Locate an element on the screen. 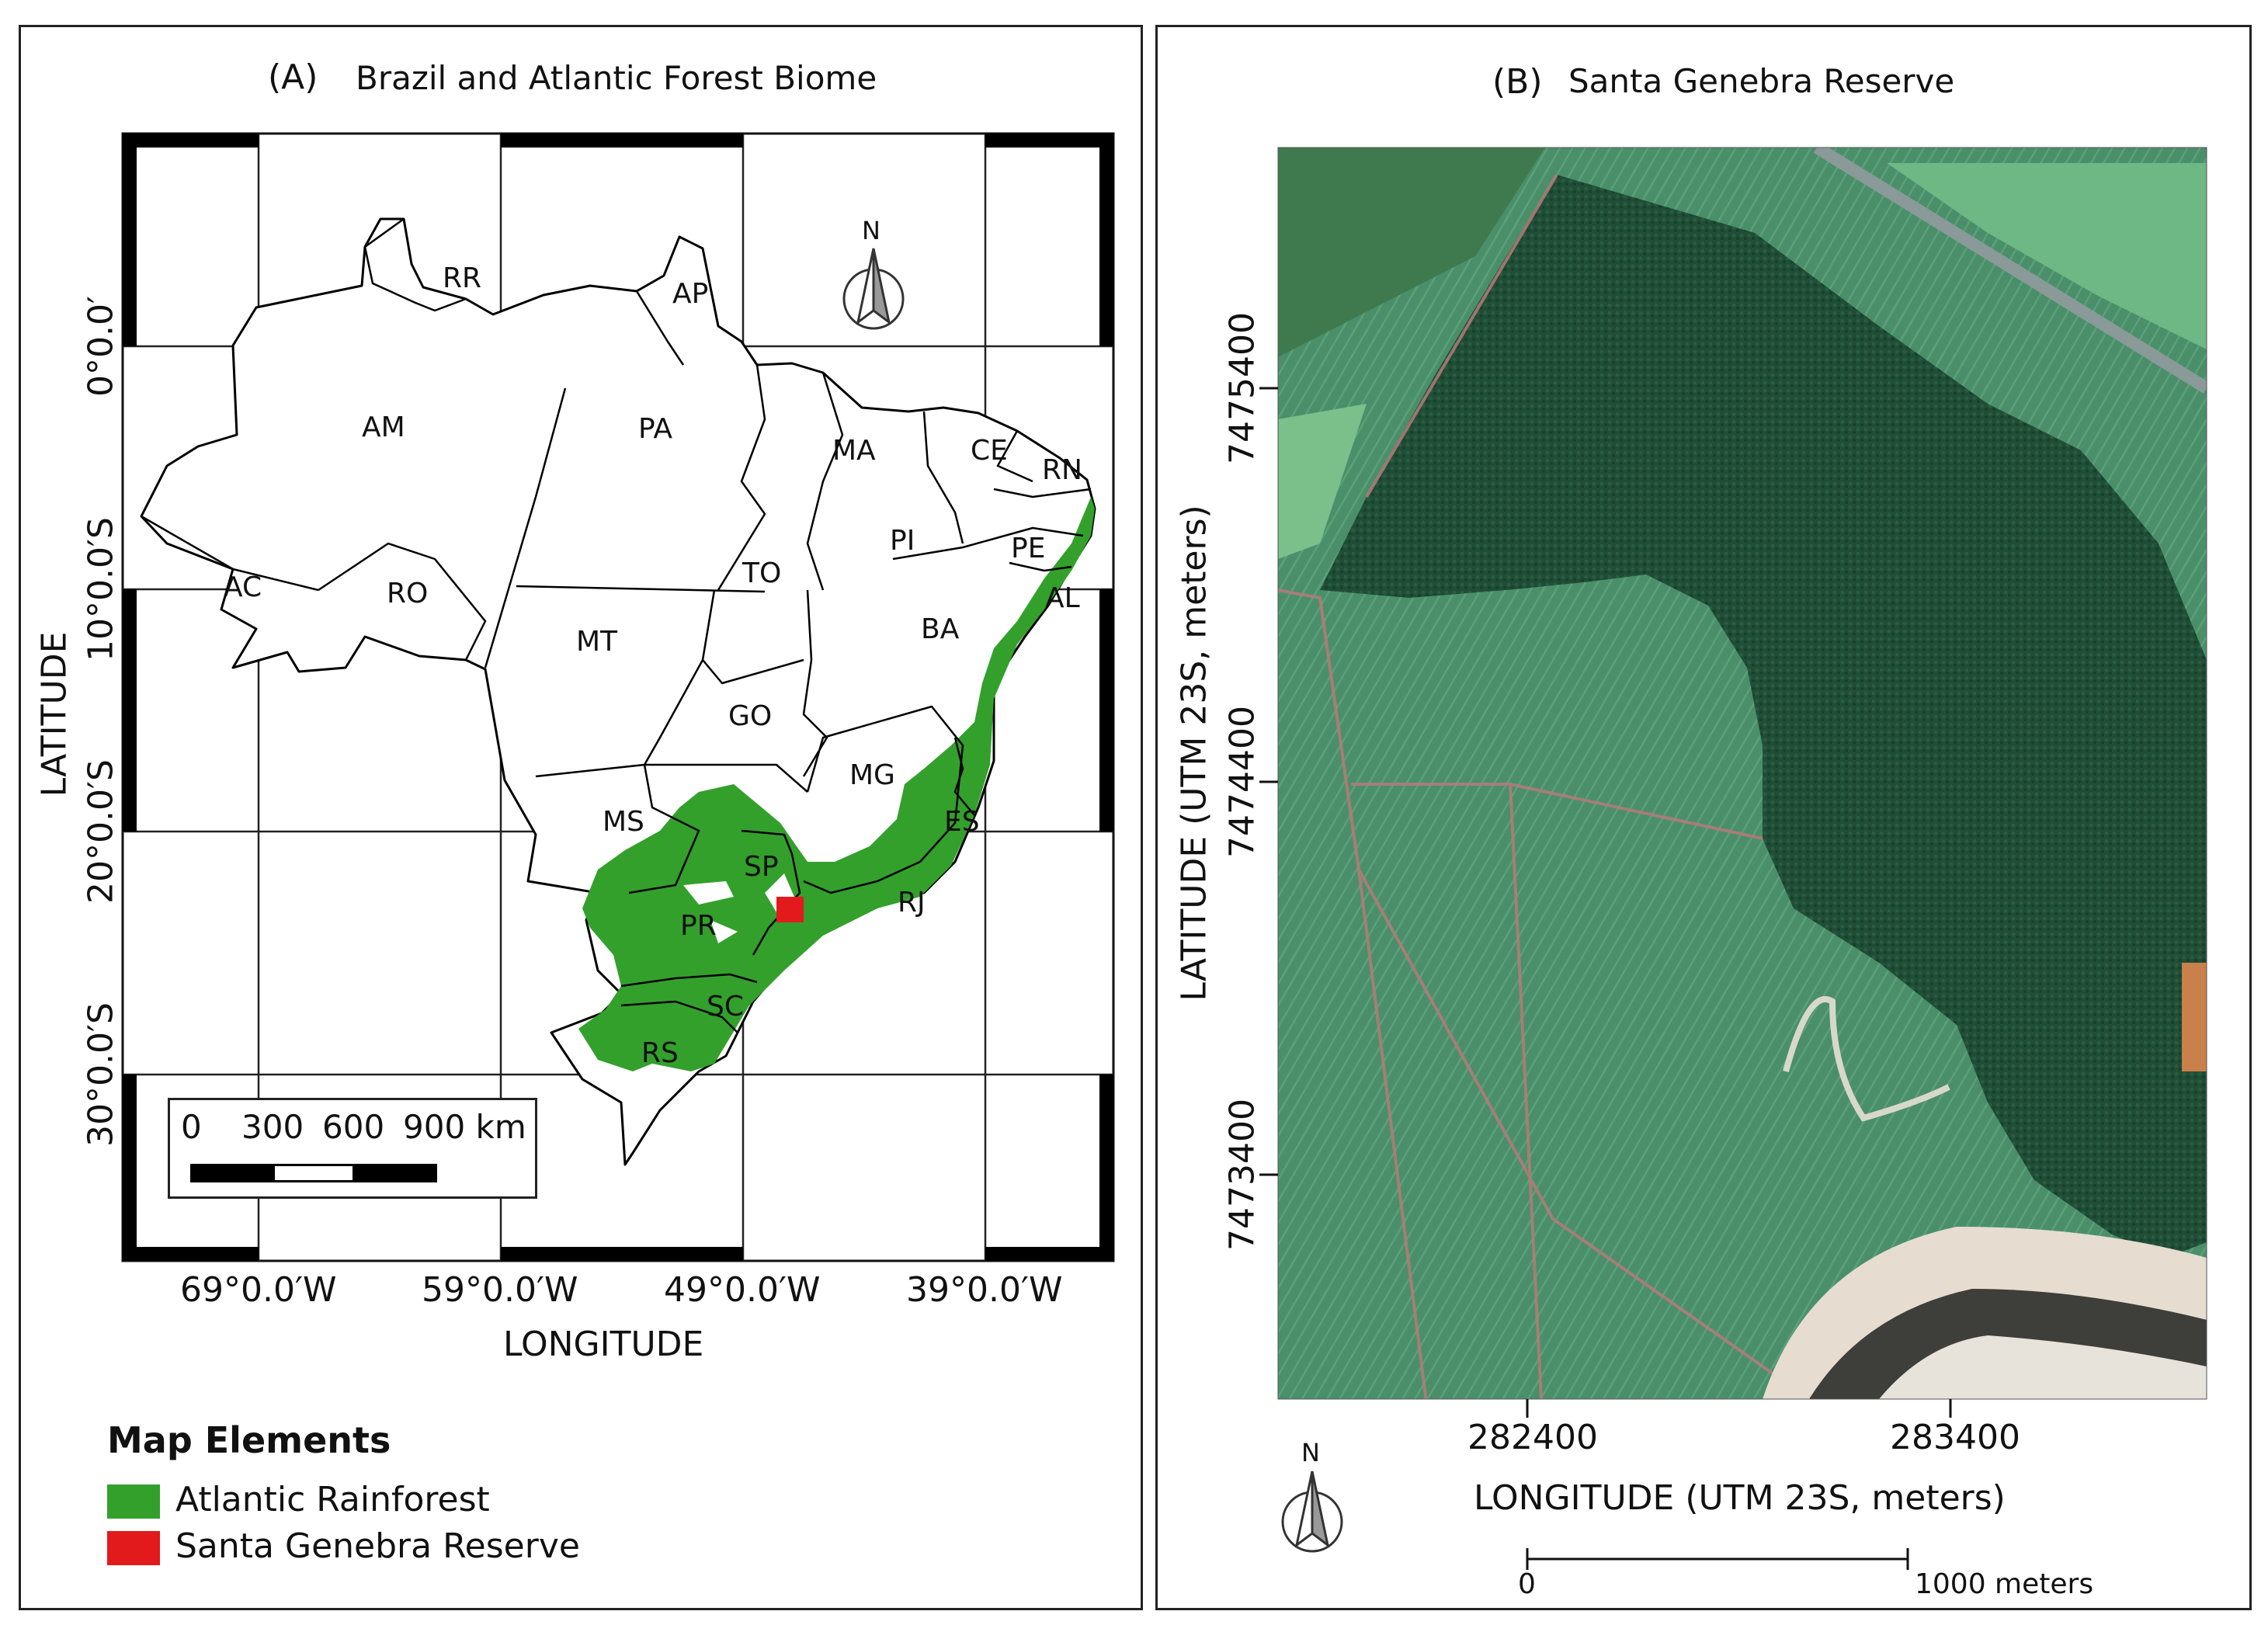  x-tick-282400: 282400 is located at coordinates (1532, 1437).